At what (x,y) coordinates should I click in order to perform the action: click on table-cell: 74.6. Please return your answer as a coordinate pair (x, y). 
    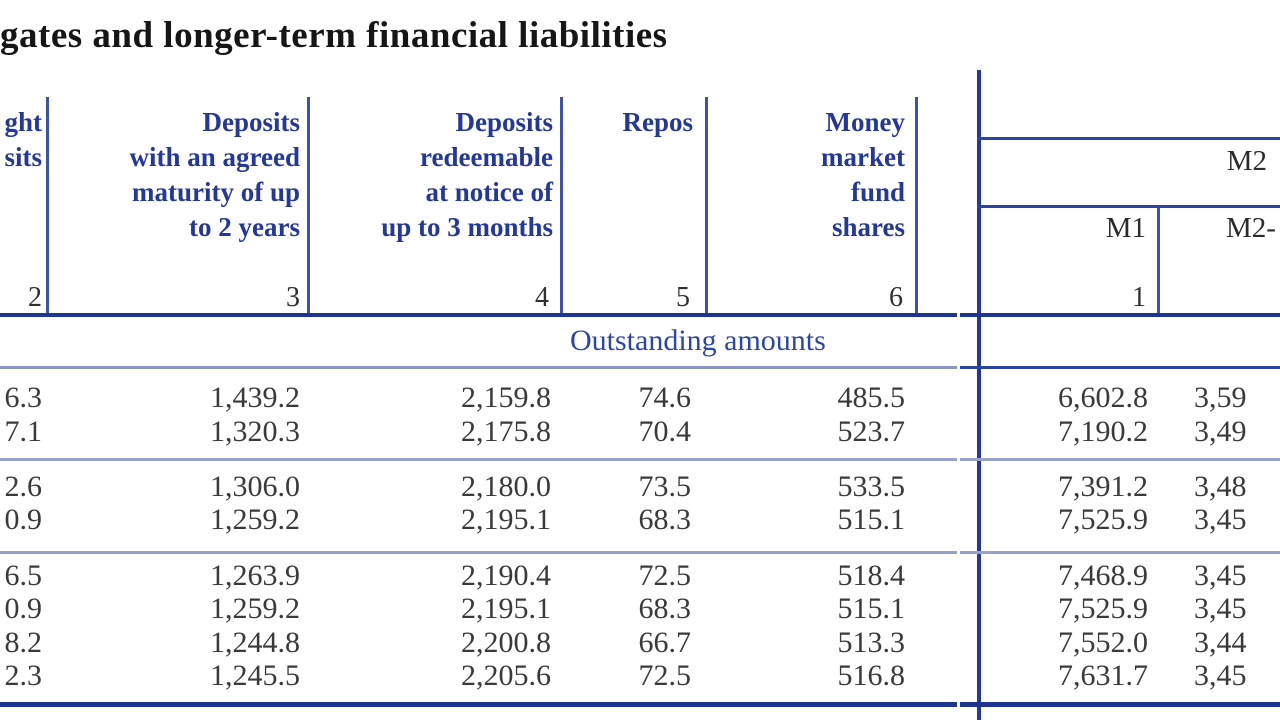
    Looking at the image, I should click on (665, 397).